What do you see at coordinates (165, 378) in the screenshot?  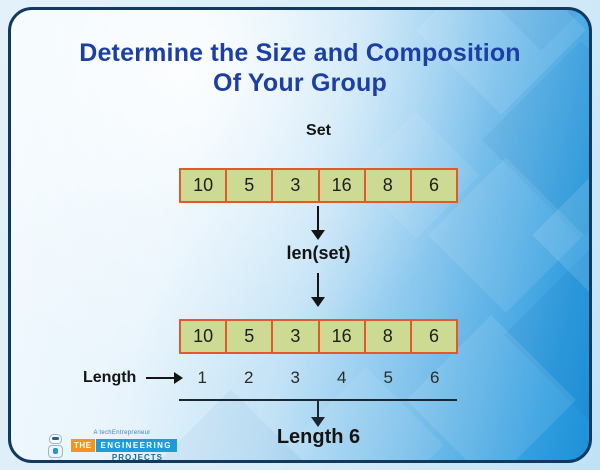 I see `right-arrow-icon` at bounding box center [165, 378].